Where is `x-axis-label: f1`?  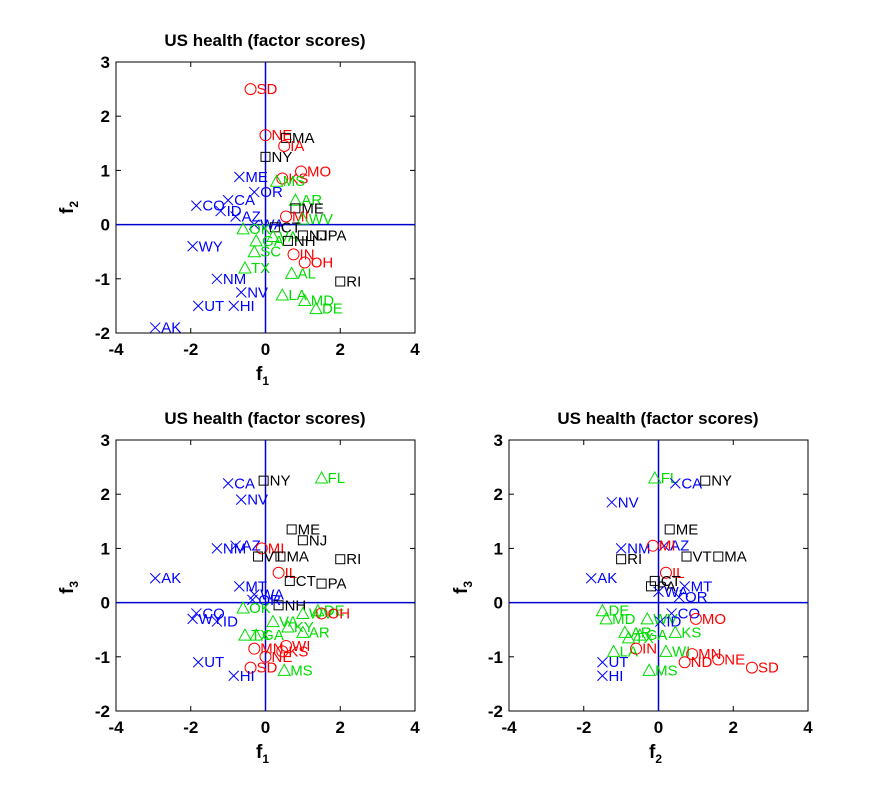 x-axis-label: f1 is located at coordinates (262, 754).